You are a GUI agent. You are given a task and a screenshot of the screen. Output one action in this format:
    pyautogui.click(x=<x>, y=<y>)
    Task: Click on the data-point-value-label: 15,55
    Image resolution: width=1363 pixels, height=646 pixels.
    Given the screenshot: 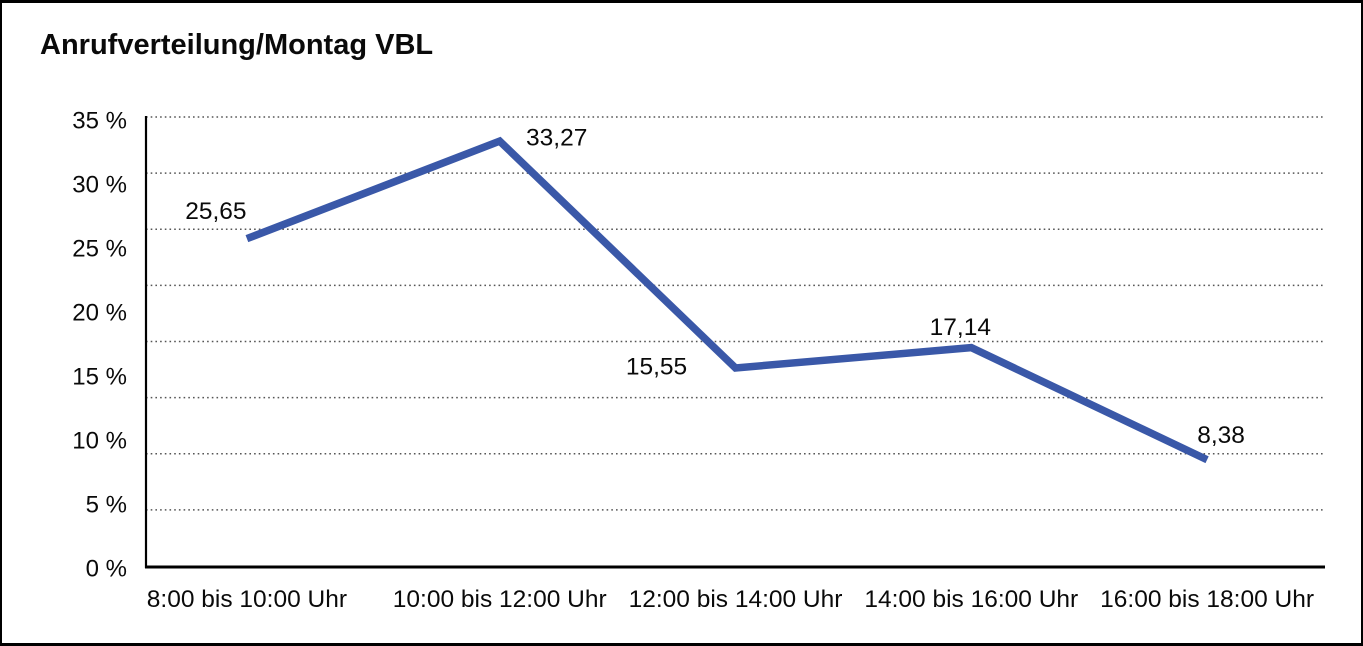 What is the action you would take?
    pyautogui.click(x=656, y=366)
    